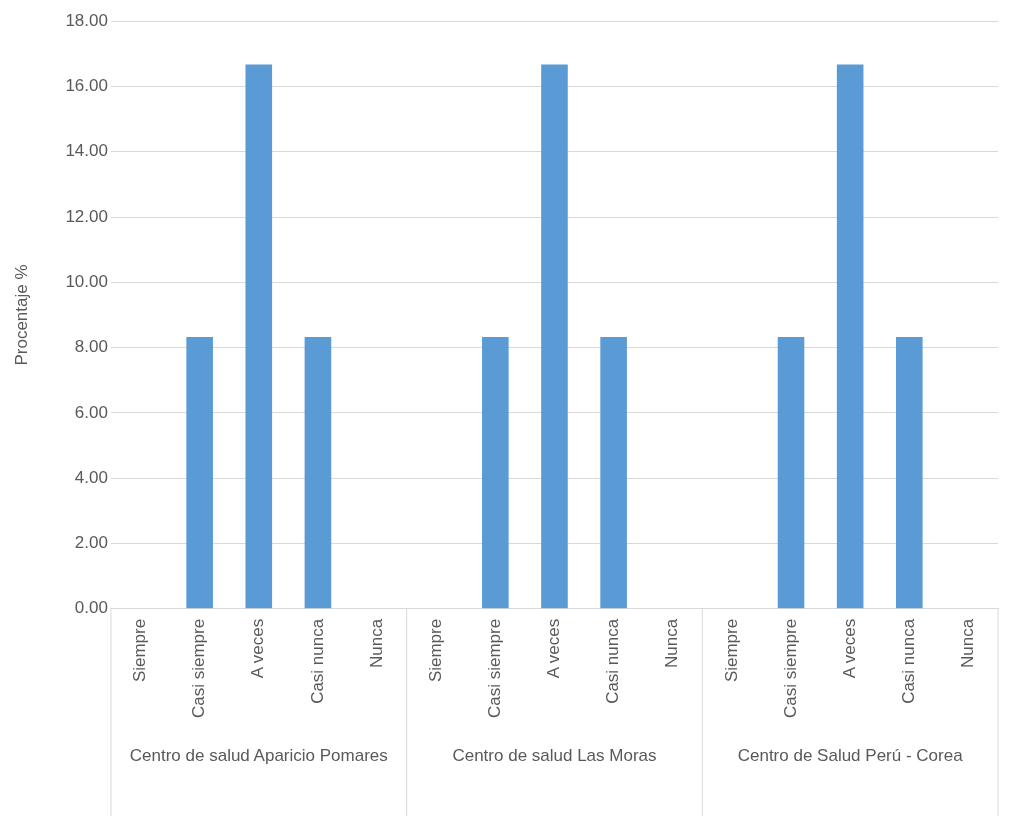  What do you see at coordinates (86, 216) in the screenshot?
I see `y-tick-label: 12.00` at bounding box center [86, 216].